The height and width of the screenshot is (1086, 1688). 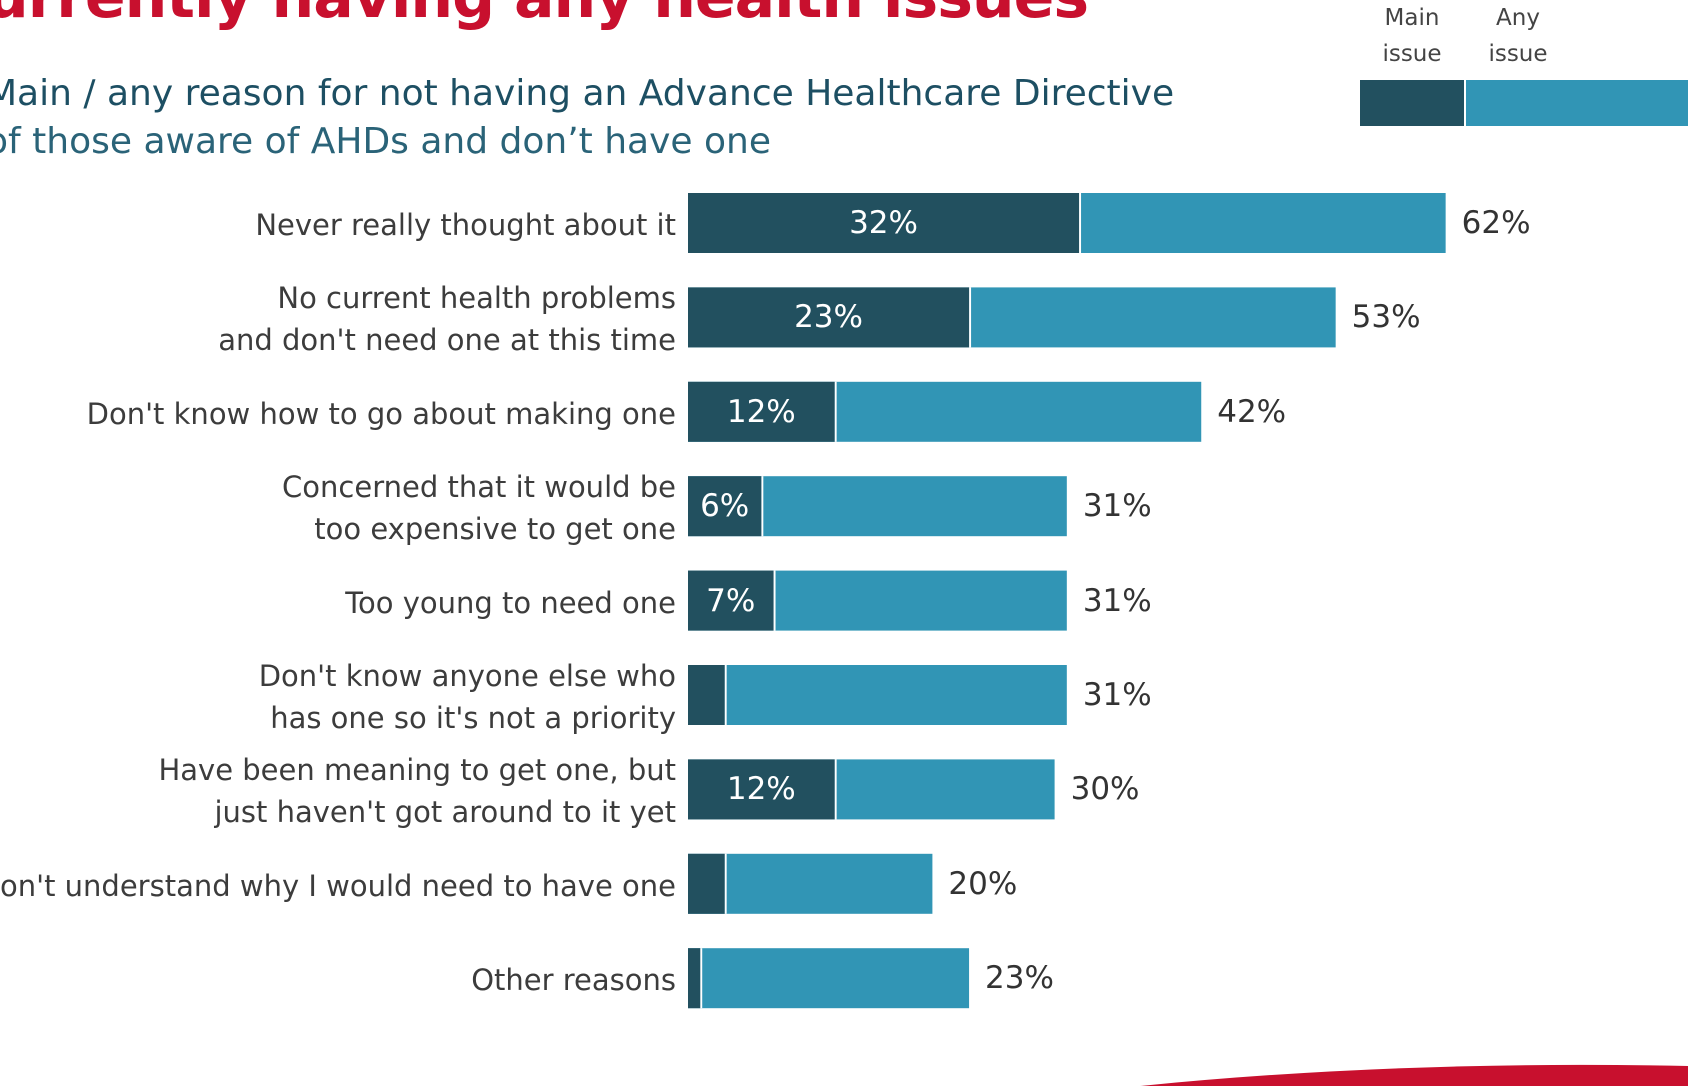 What do you see at coordinates (1412, 54) in the screenshot?
I see `legend-label-main-line2: issue` at bounding box center [1412, 54].